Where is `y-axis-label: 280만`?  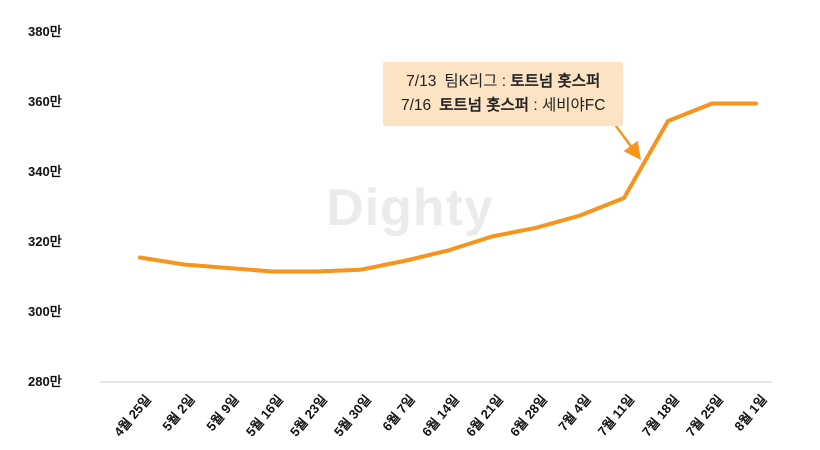
y-axis-label: 280만 is located at coordinates (45, 381).